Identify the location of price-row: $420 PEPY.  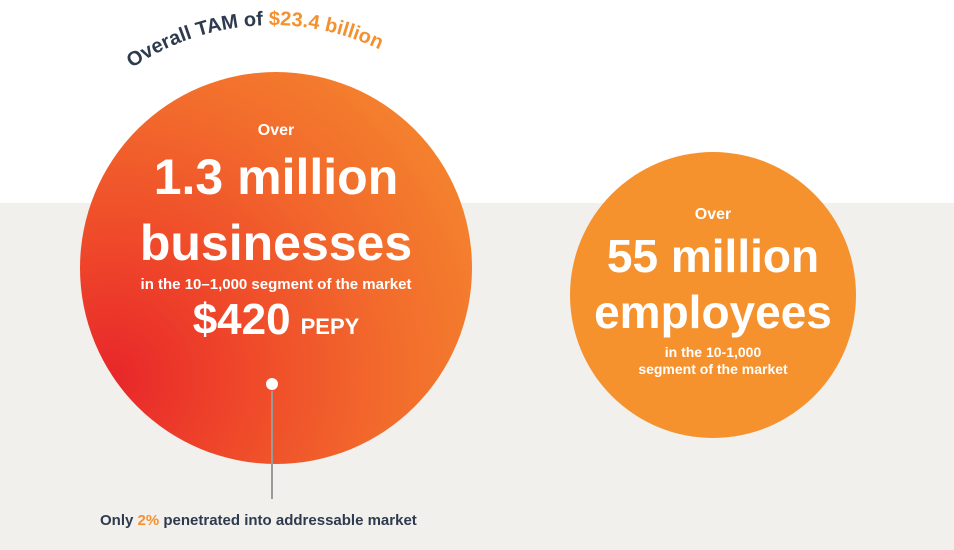
(276, 320).